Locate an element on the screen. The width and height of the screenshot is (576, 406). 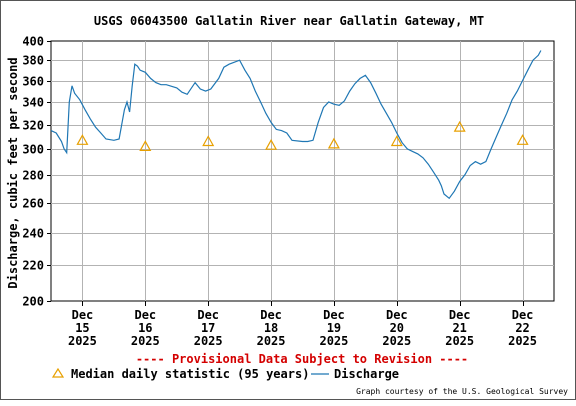
y-tick-label: 360 is located at coordinates (33, 82).